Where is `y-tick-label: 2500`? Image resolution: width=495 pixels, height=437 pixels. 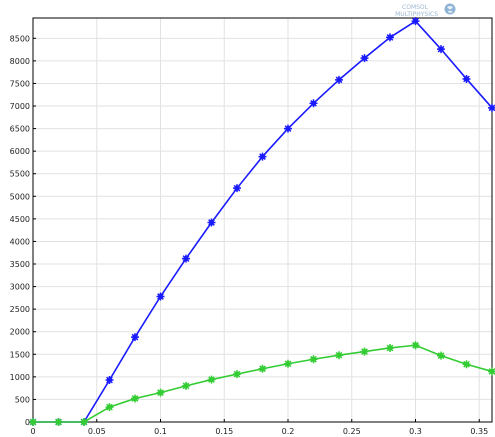 y-tick-label: 2500 is located at coordinates (20, 309).